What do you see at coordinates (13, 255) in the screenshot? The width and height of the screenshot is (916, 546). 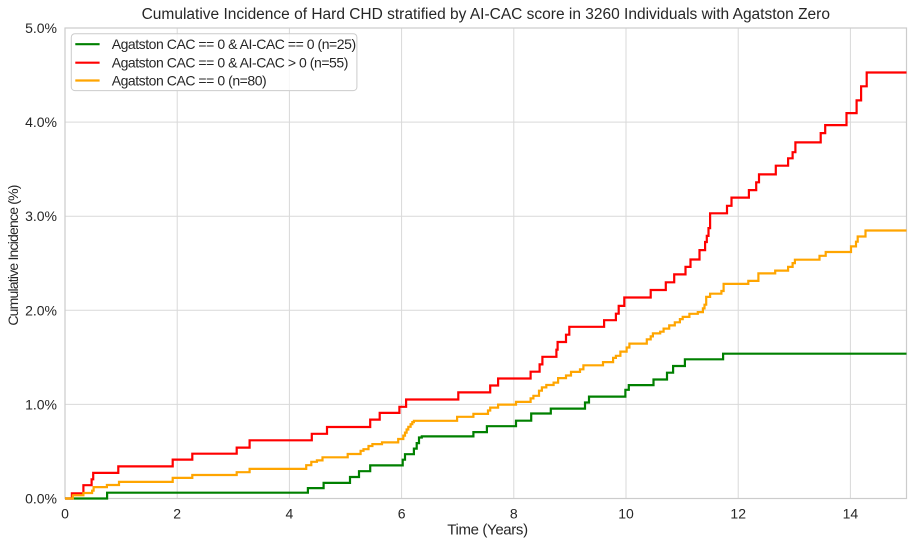 I see `svg-text: Cumulative Incidence (%)` at bounding box center [13, 255].